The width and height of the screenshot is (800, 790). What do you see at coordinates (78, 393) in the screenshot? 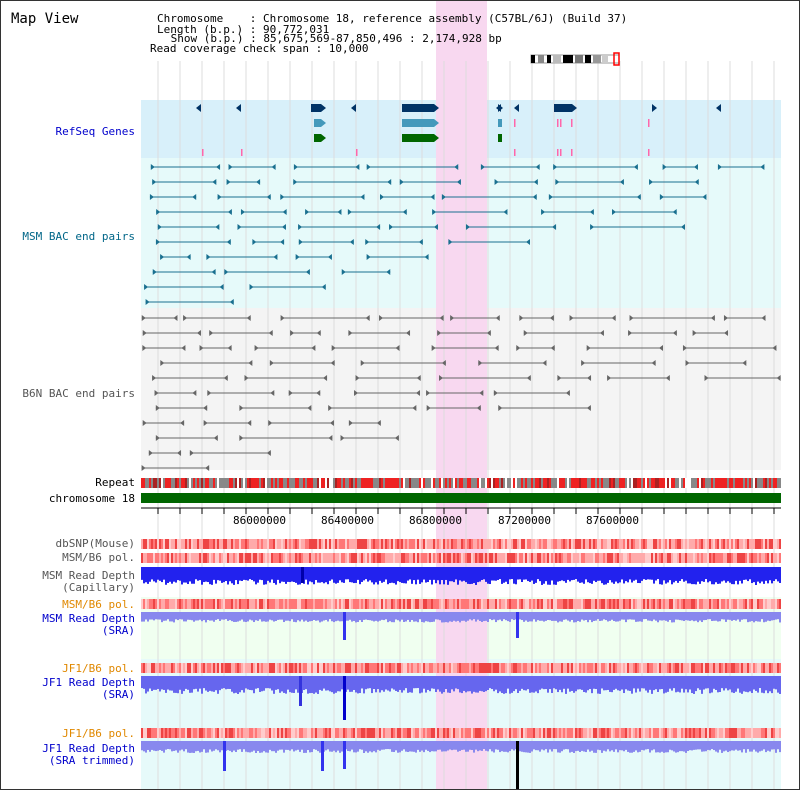
I see `track-label-b6n-bac: B6N BAC end pairs` at bounding box center [78, 393].